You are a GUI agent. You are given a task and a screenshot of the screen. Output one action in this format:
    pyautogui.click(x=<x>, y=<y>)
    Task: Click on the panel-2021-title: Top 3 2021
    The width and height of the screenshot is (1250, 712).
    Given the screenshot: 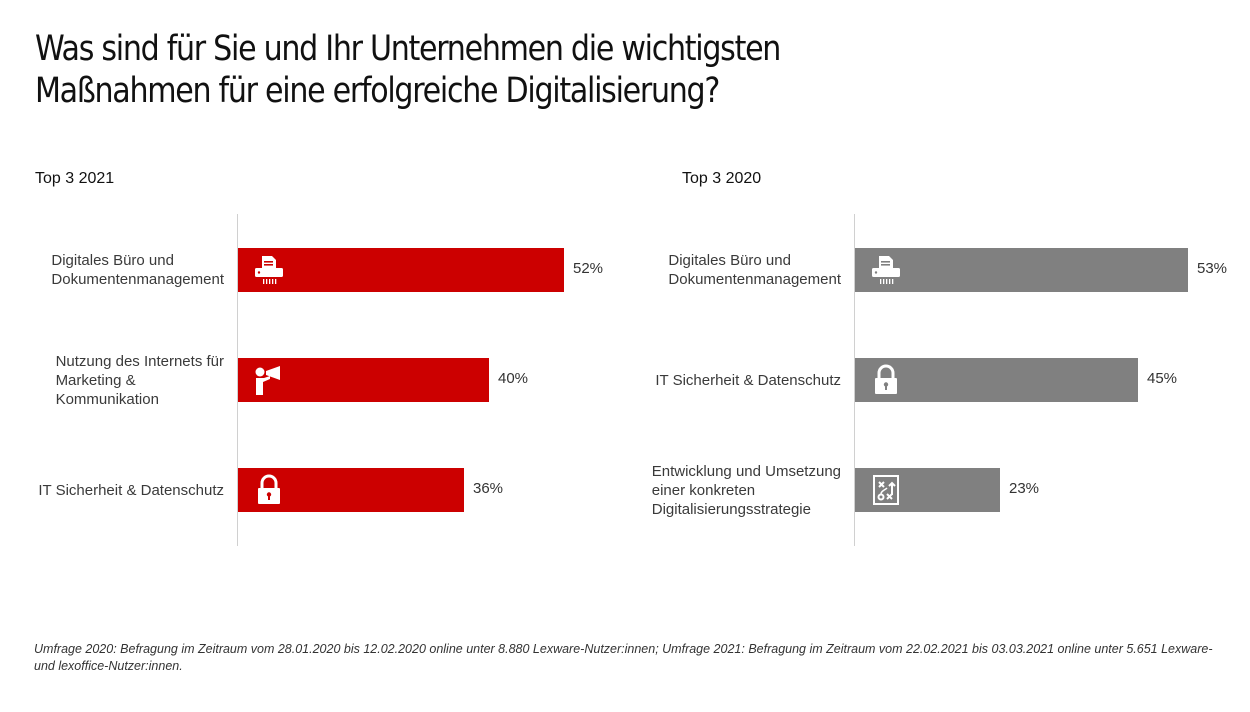 What is the action you would take?
    pyautogui.click(x=75, y=178)
    